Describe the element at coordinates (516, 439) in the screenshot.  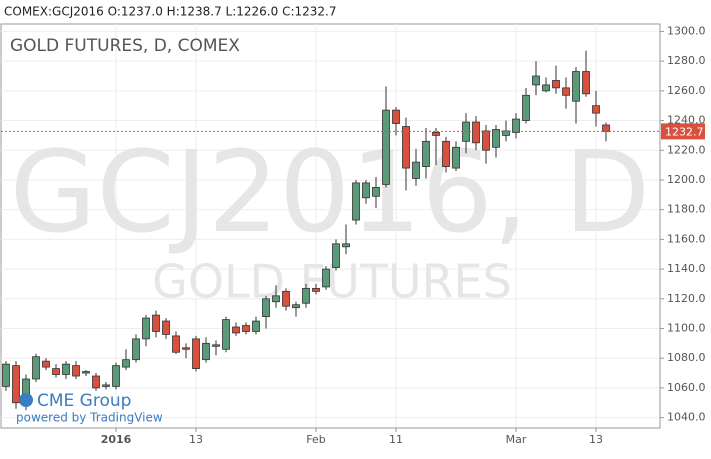
I see `x-tick-label: Mar` at that location.